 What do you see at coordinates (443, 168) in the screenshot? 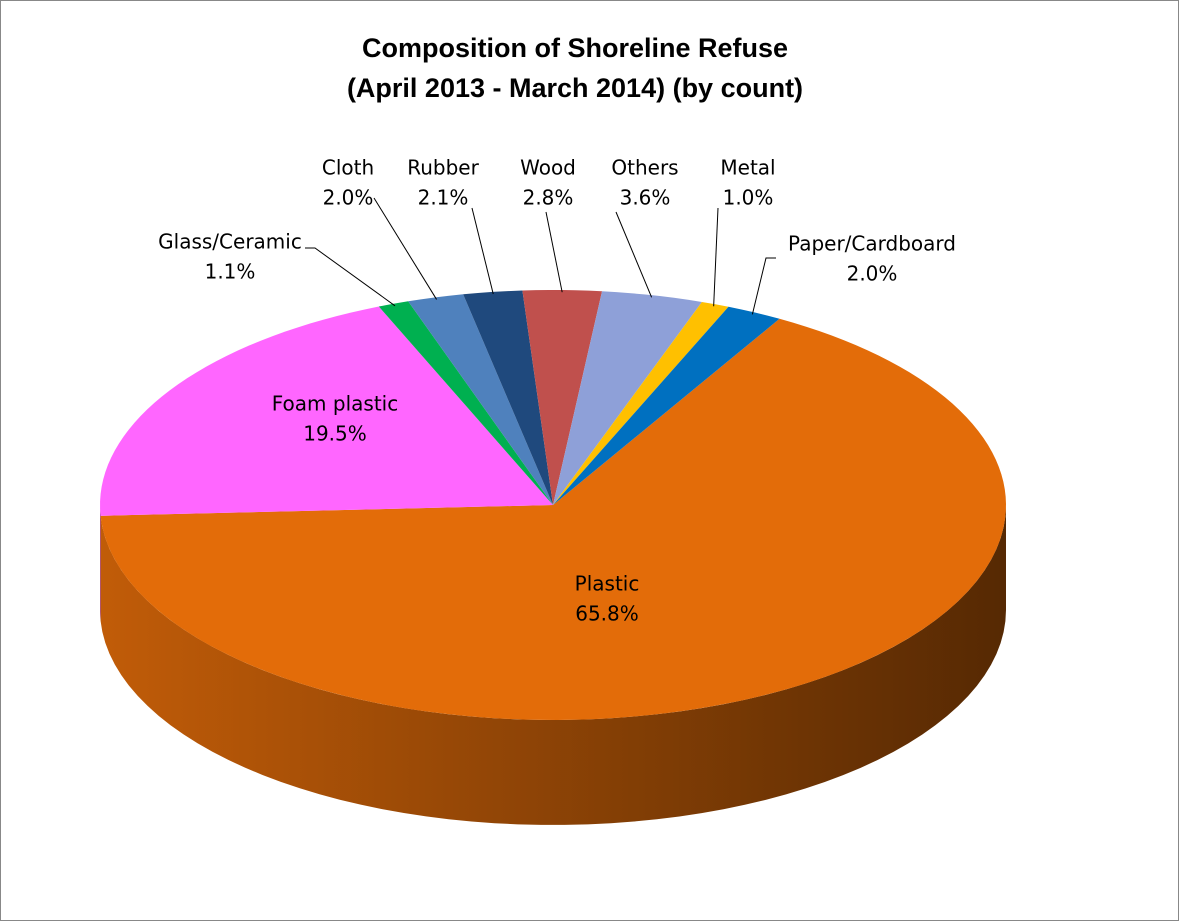
I see `category-label: Rubber` at bounding box center [443, 168].